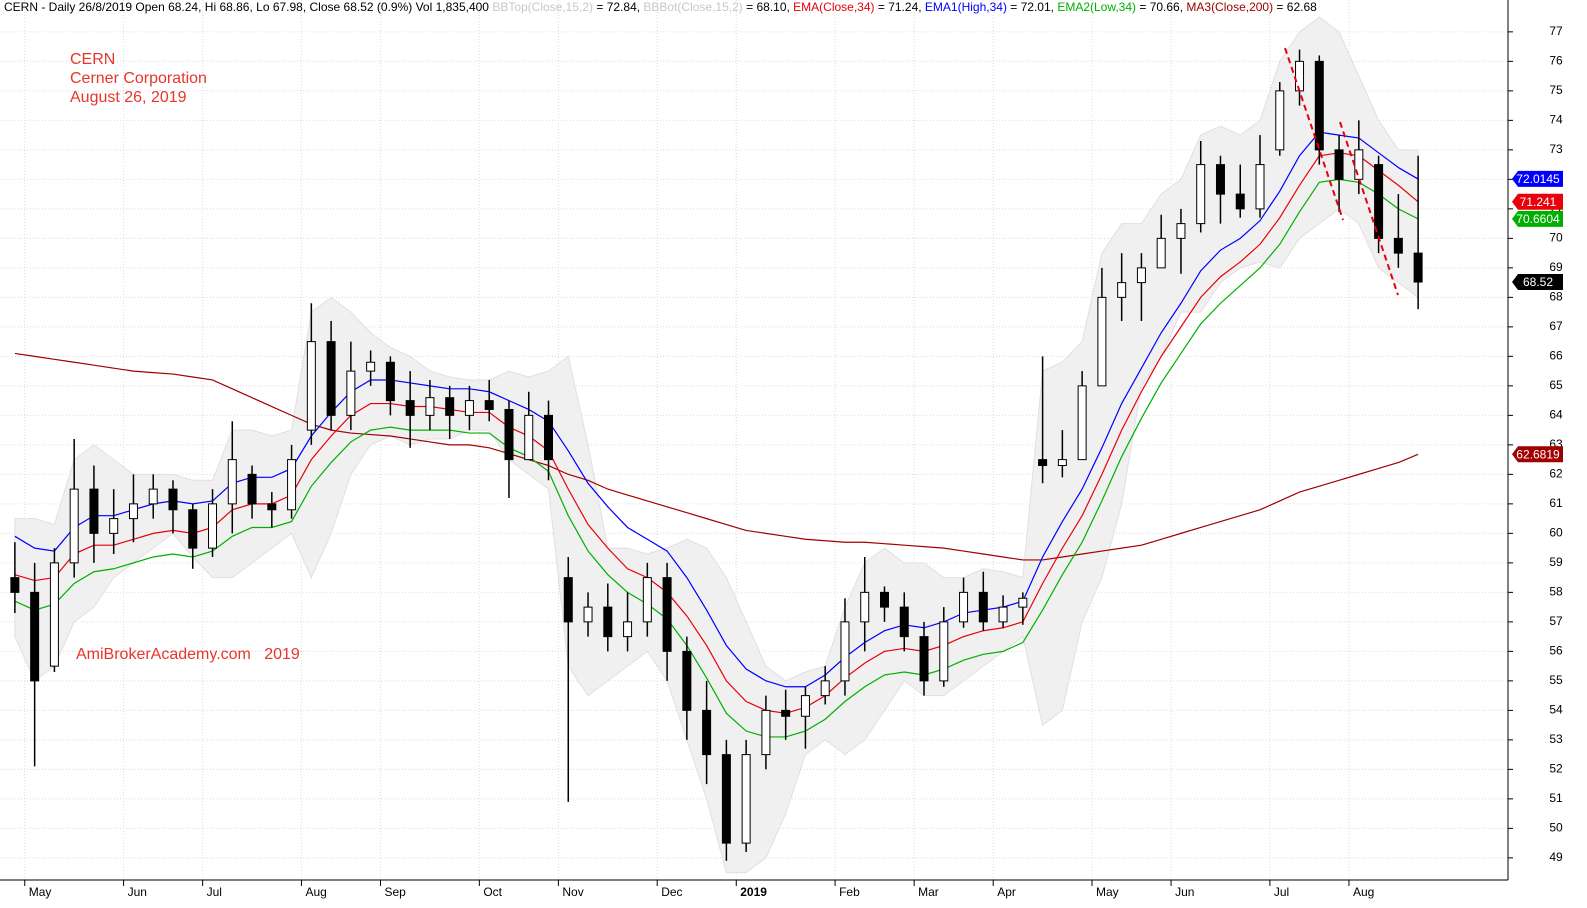 The height and width of the screenshot is (908, 1587). Describe the element at coordinates (833, 7) in the screenshot. I see `header-item: EMA(Close,34)` at that location.